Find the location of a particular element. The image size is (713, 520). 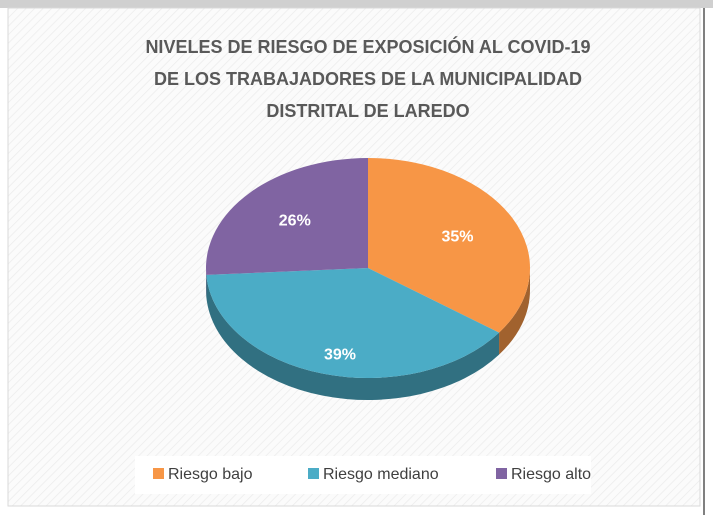

chart-title: DE LOS TRABAJADORES DE LA MUNICIPALIDAD is located at coordinates (368, 79).